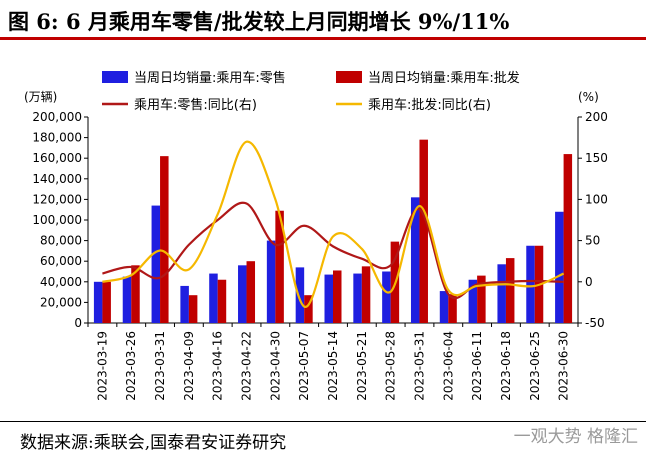  I want to click on right-tick-label: 100, so click(596, 199).